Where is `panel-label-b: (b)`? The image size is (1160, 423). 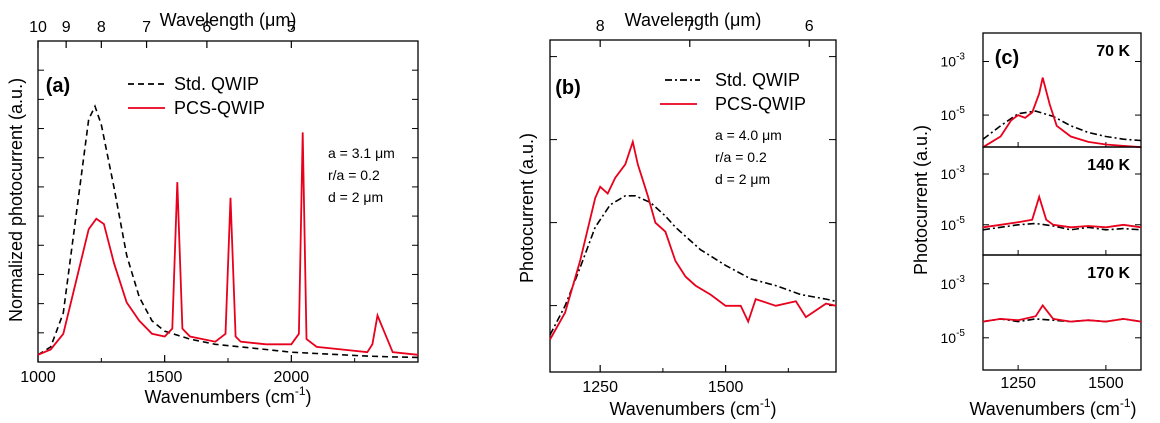
panel-label-b: (b) is located at coordinates (568, 88).